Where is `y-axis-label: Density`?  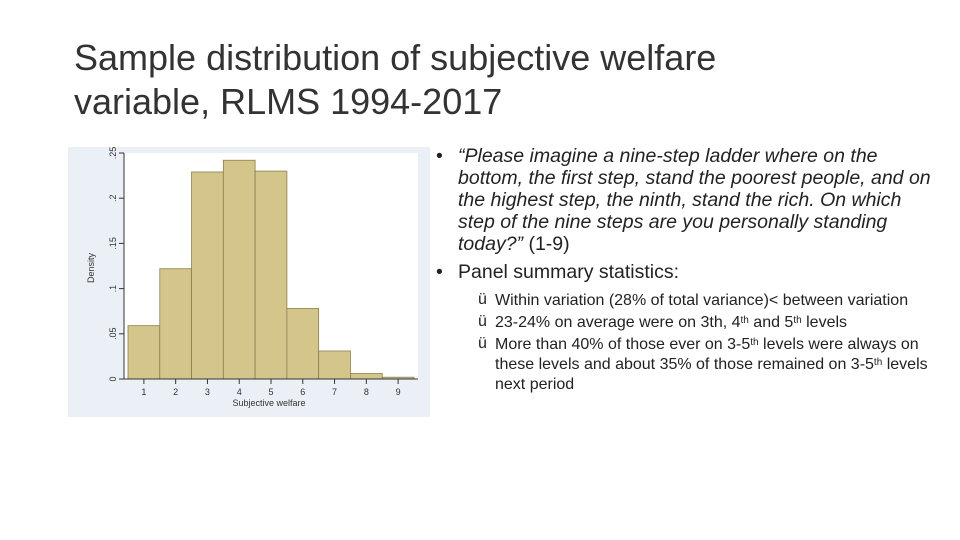
y-axis-label: Density is located at coordinates (91, 267).